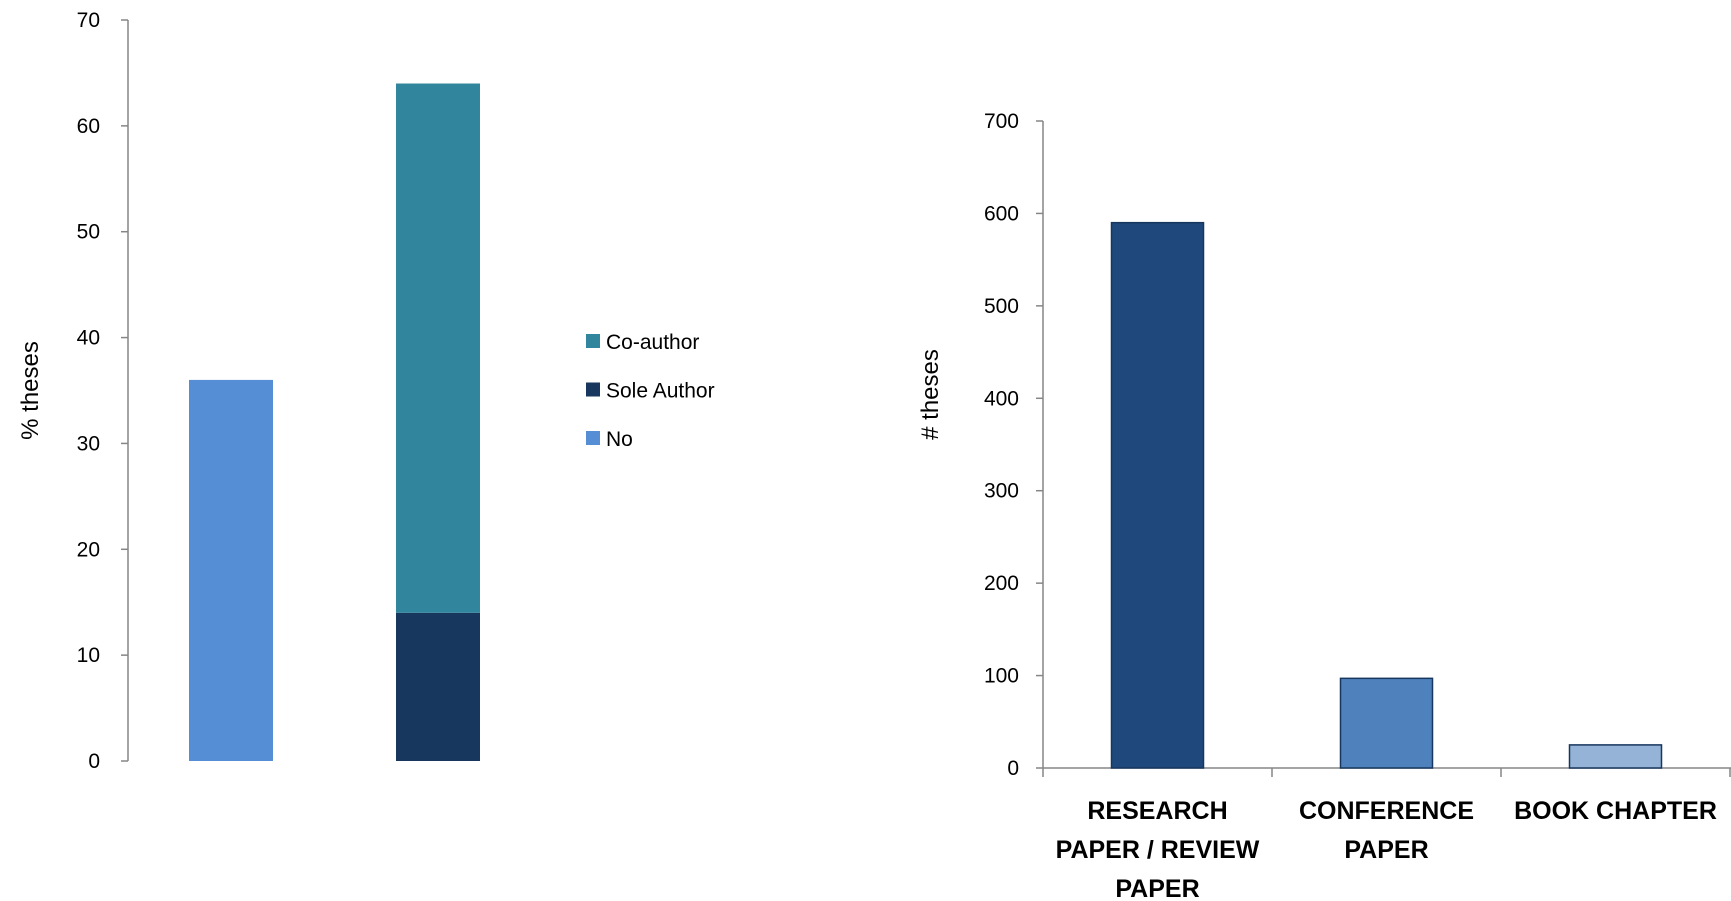 Image resolution: width=1731 pixels, height=901 pixels. Describe the element at coordinates (1001, 213) in the screenshot. I see `y-tick-label: 600` at that location.